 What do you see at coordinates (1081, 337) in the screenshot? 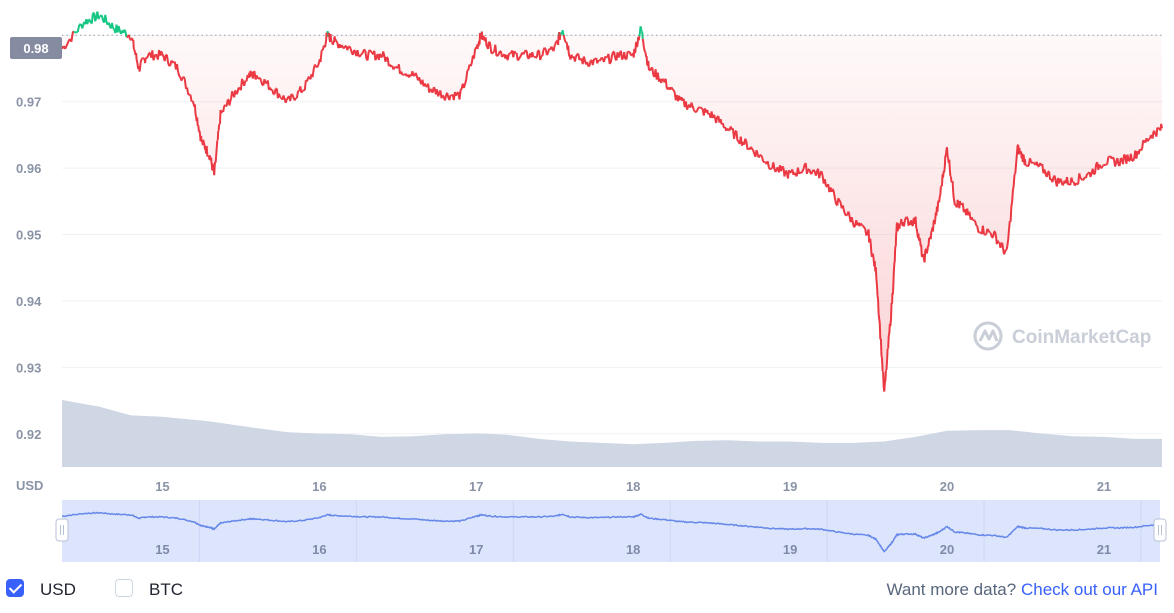
I see `watermark-text: CoinMarketCap` at bounding box center [1081, 337].